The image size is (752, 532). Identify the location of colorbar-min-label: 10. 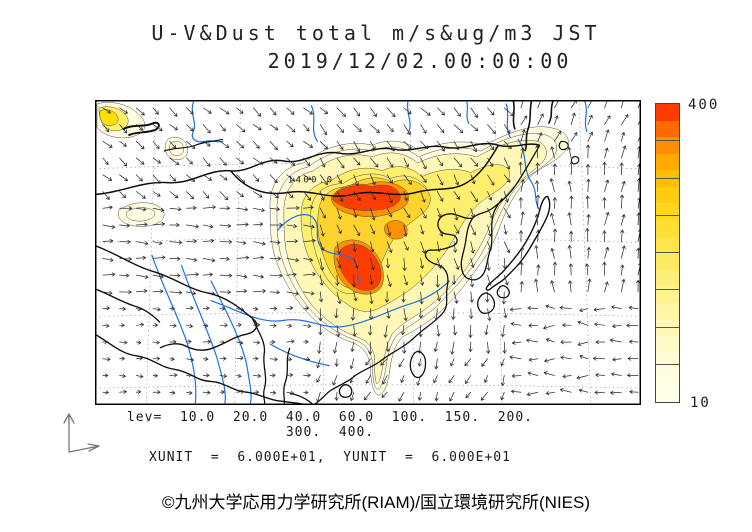
(700, 403).